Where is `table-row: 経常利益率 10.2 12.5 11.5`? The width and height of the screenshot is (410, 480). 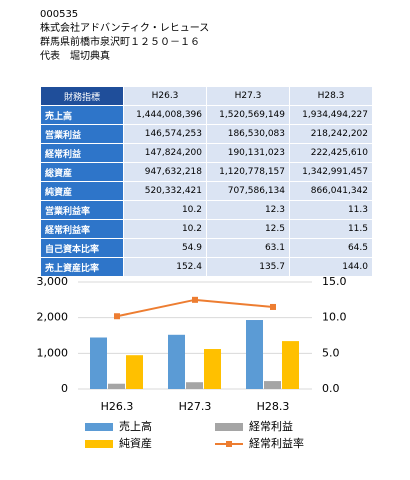 table-row: 経常利益率 10.2 12.5 11.5 is located at coordinates (206, 229).